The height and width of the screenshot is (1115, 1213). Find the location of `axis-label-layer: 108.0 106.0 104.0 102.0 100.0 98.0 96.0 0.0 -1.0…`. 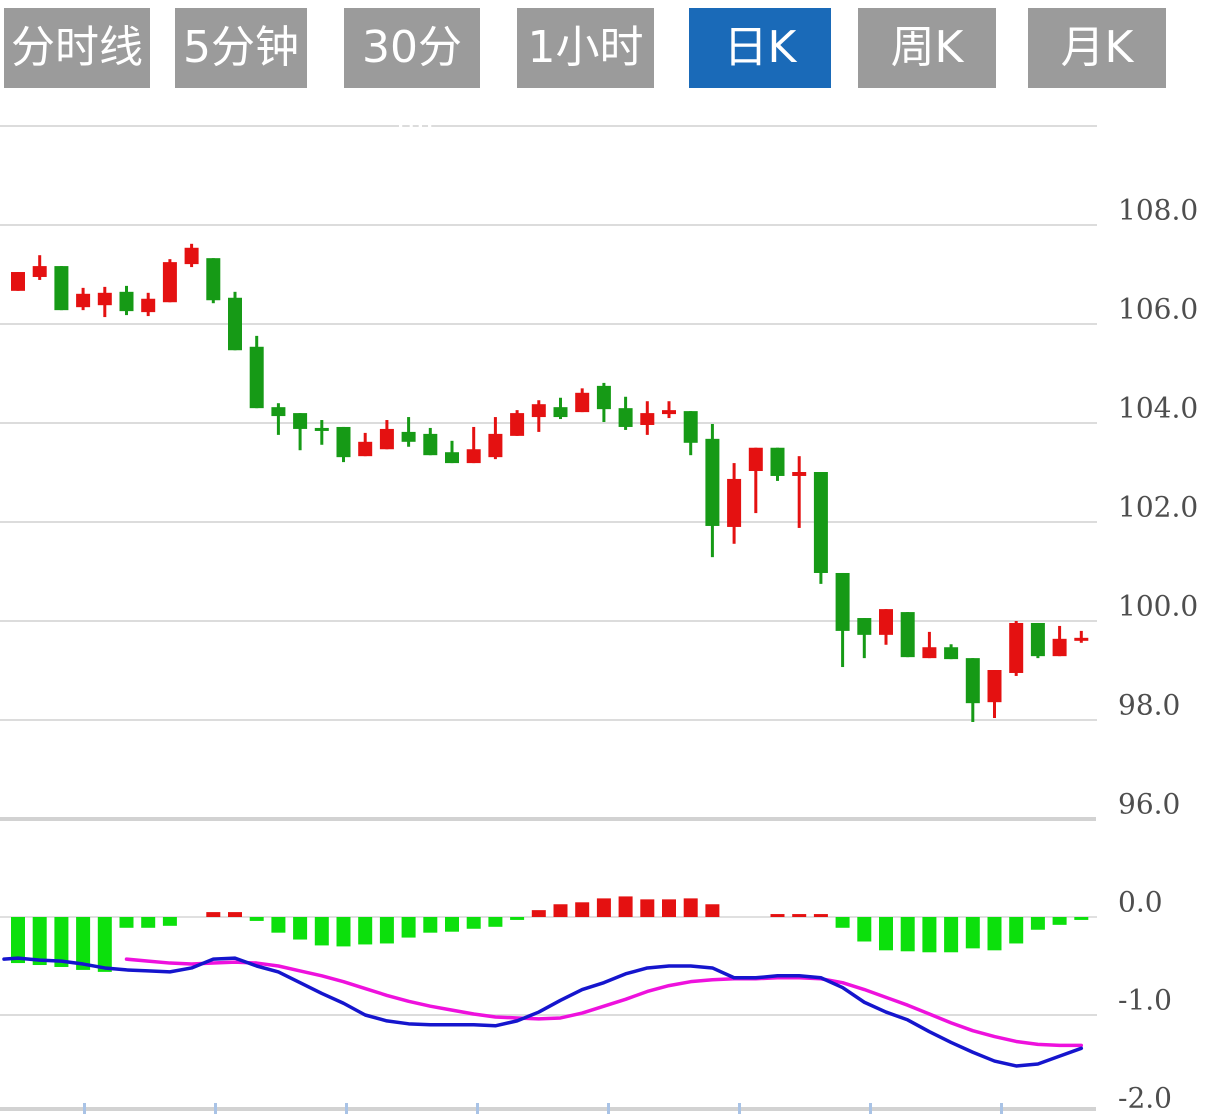

axis-label-layer: 108.0 106.0 104.0 102.0 100.0 98.0 96.0 0.0 -1.0… is located at coordinates (1158, 654).